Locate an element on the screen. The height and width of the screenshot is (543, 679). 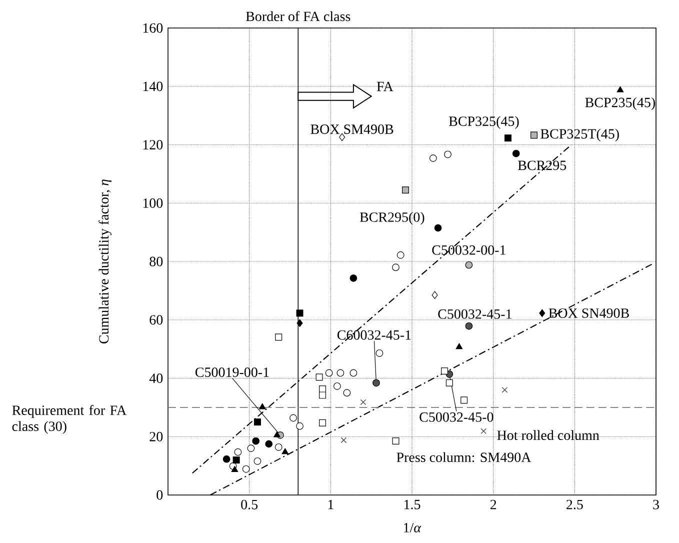
annotation: BOX SM490B is located at coordinates (352, 129).